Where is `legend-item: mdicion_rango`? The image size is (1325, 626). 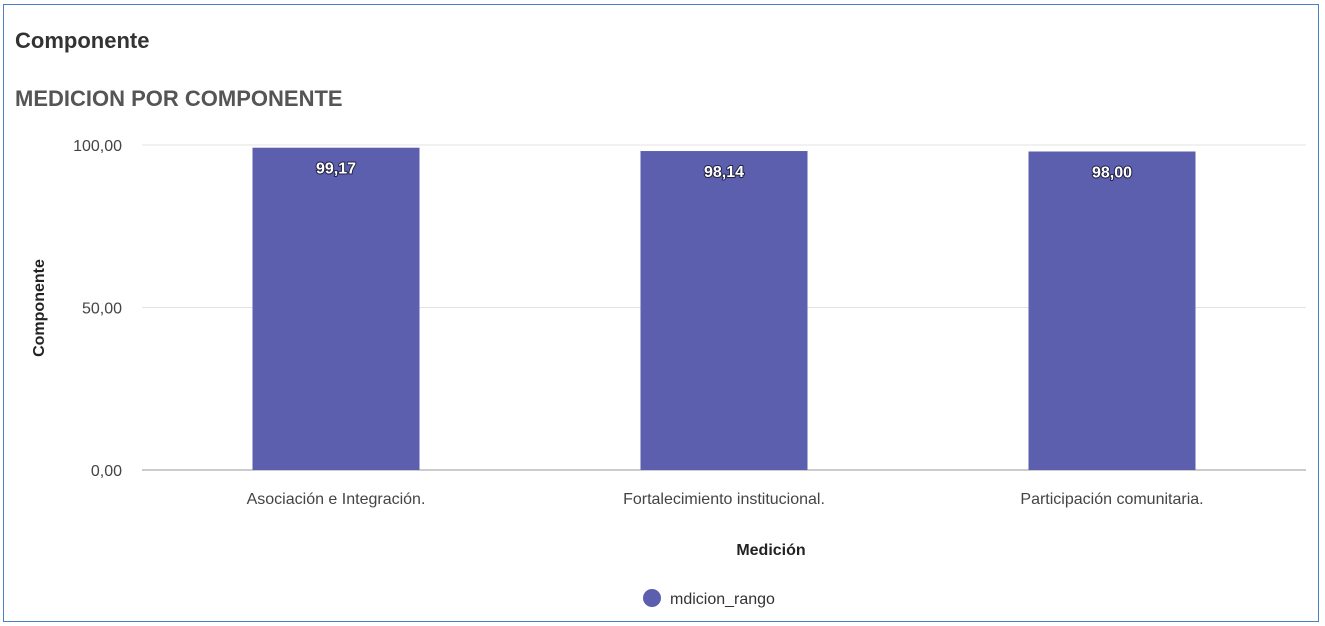
legend-item: mdicion_rango is located at coordinates (709, 598).